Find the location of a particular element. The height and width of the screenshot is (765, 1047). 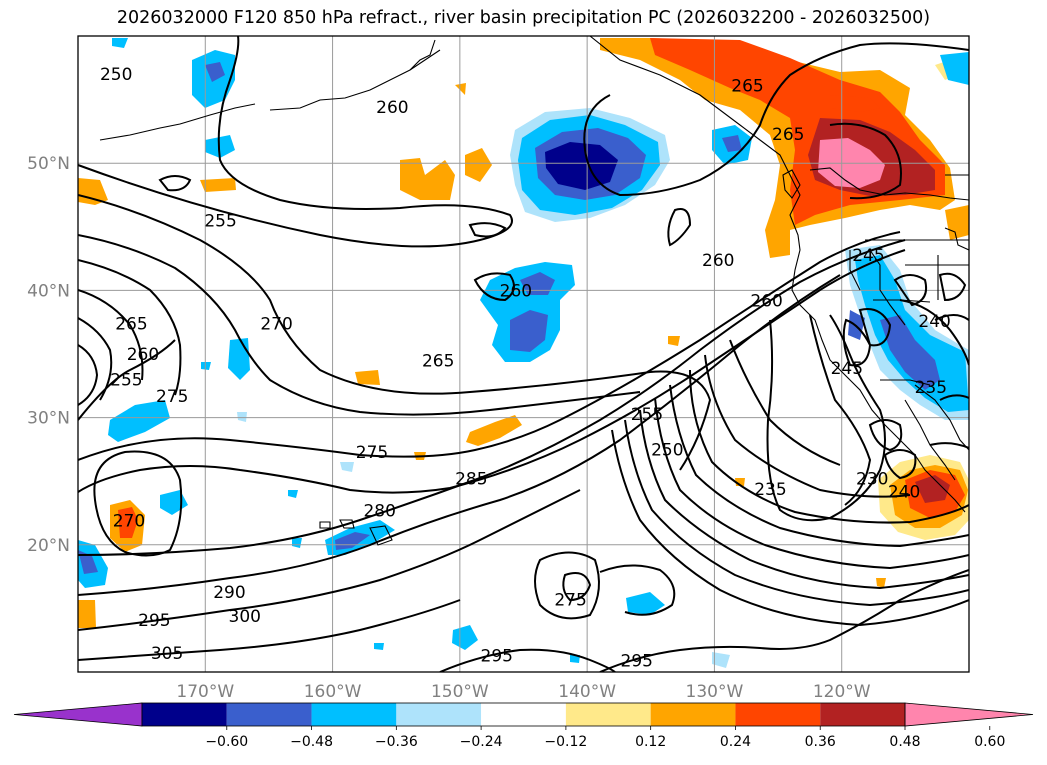

contour-label: 280 is located at coordinates (379, 511).